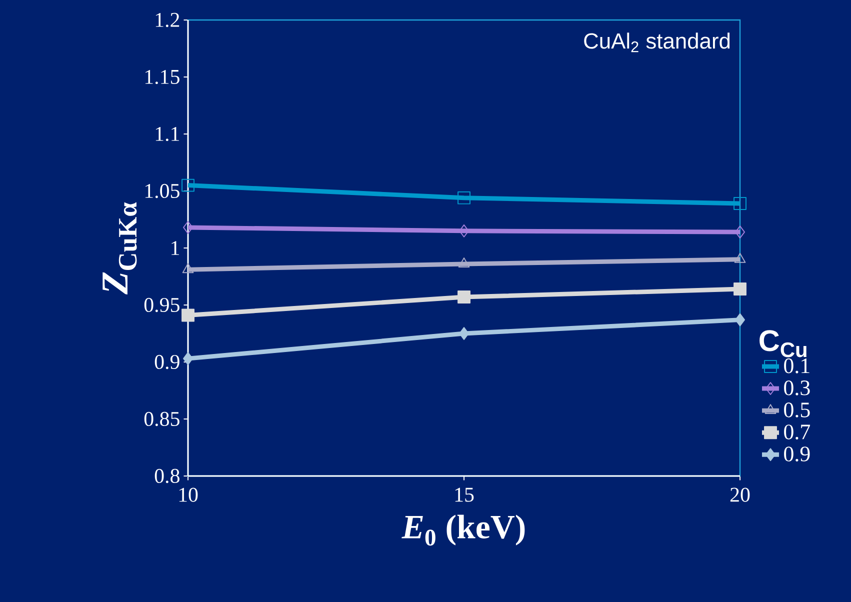  Describe the element at coordinates (188, 495) in the screenshot. I see `x-tick-label: 10` at that location.